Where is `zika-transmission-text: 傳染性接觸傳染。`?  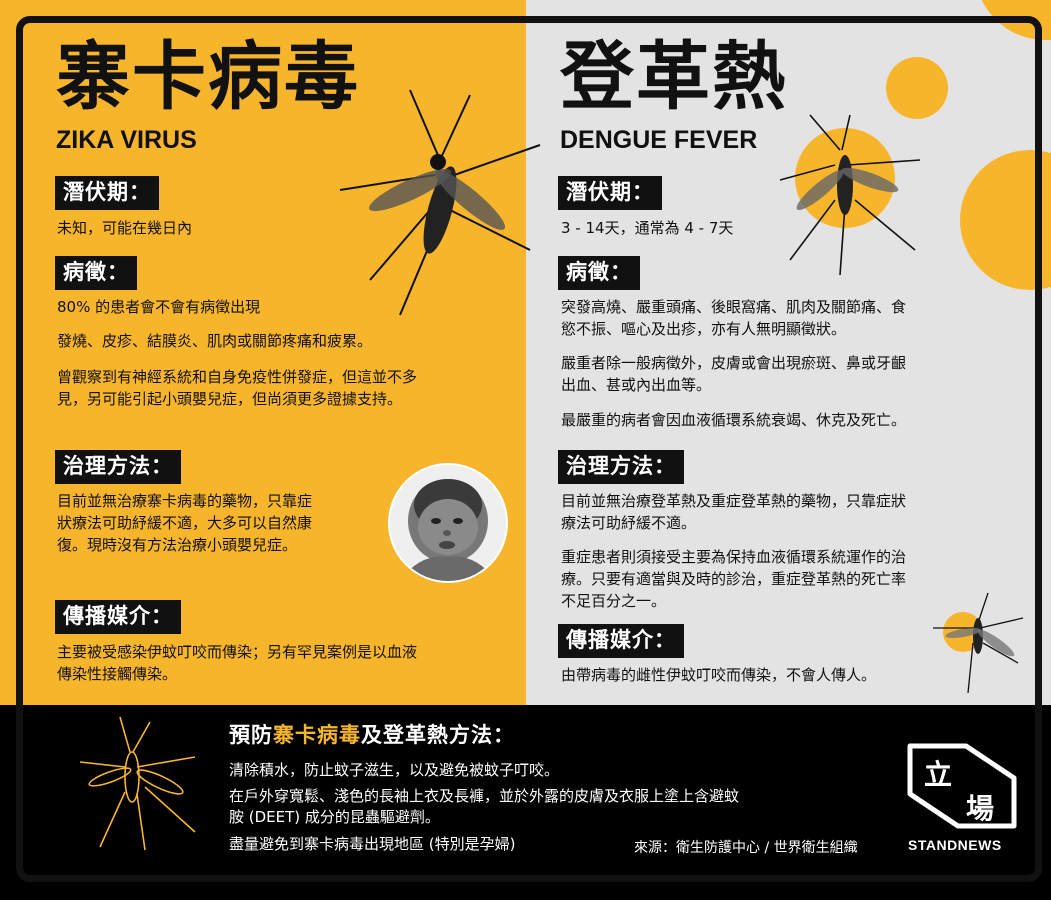 zika-transmission-text: 傳染性接觸傳染。 is located at coordinates (117, 674).